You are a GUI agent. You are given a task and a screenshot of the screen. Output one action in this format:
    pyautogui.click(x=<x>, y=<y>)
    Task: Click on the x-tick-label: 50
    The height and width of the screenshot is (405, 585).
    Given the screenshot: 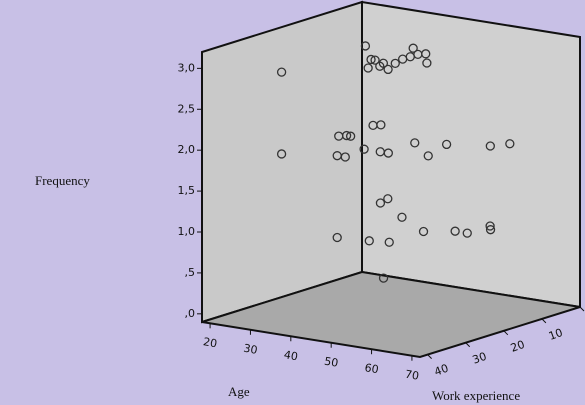 What is the action you would take?
    pyautogui.click(x=331, y=362)
    